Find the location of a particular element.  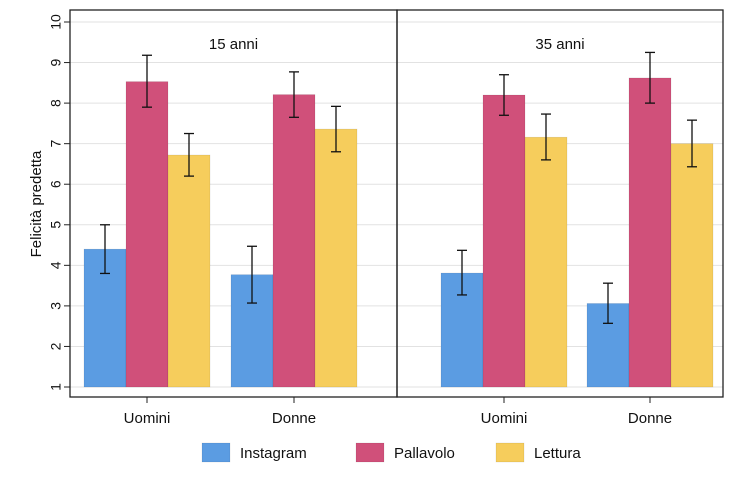

legend-swatch-lettura is located at coordinates (510, 452).